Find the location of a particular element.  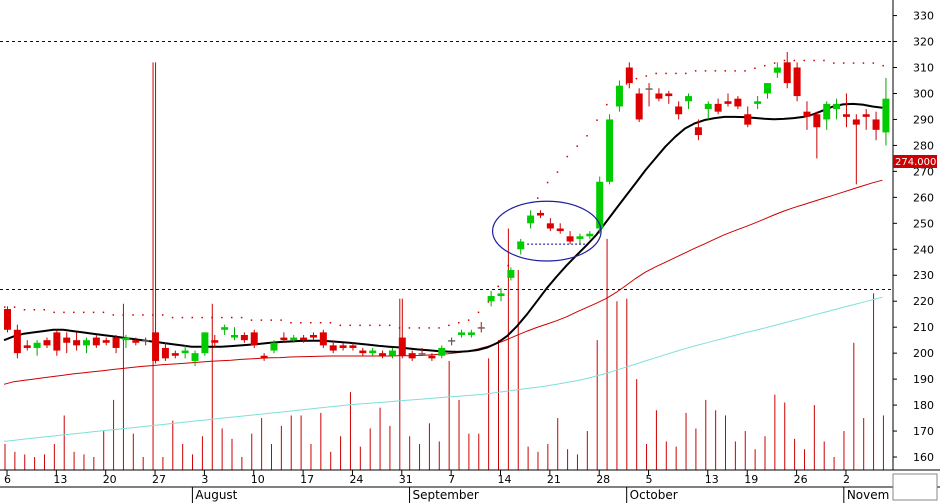

x-tick-label: 5 is located at coordinates (649, 479).